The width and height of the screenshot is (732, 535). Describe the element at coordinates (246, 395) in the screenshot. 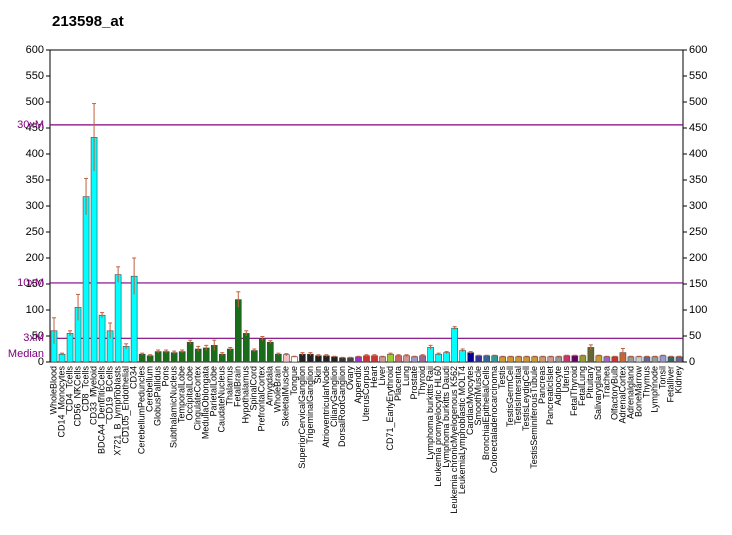

I see `x-tick-label: Hypothalamus` at that location.